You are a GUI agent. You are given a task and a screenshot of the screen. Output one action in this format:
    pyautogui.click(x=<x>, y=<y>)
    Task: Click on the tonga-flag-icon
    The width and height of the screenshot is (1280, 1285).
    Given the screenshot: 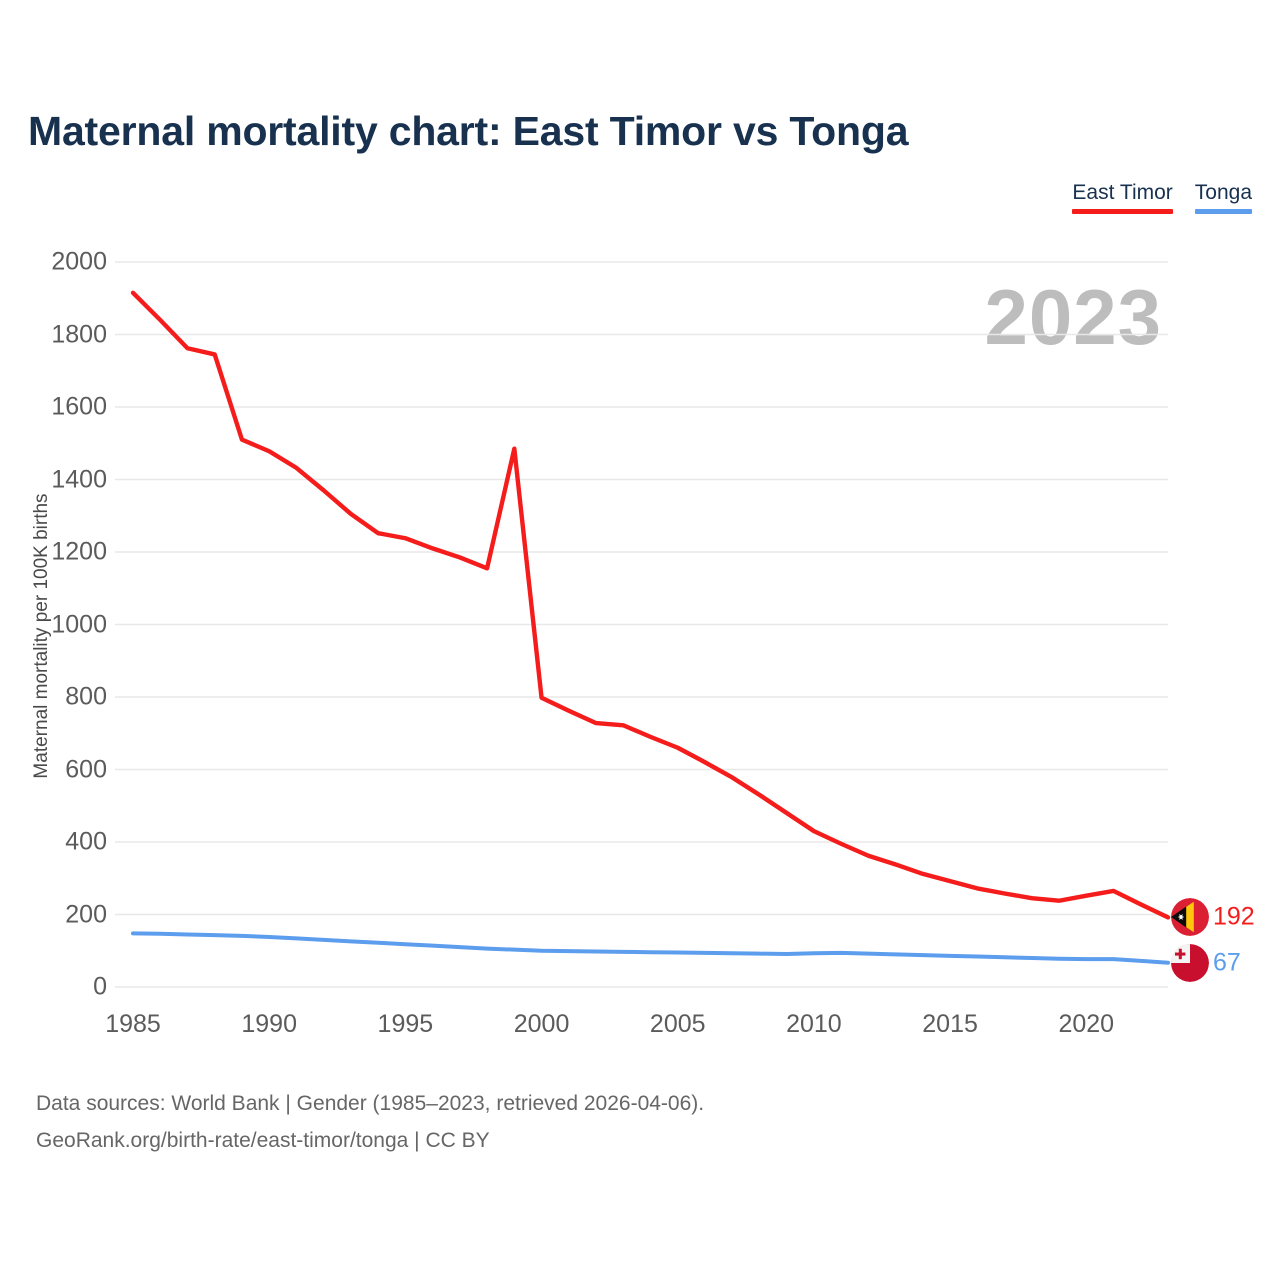 What is the action you would take?
    pyautogui.click(x=1190, y=962)
    